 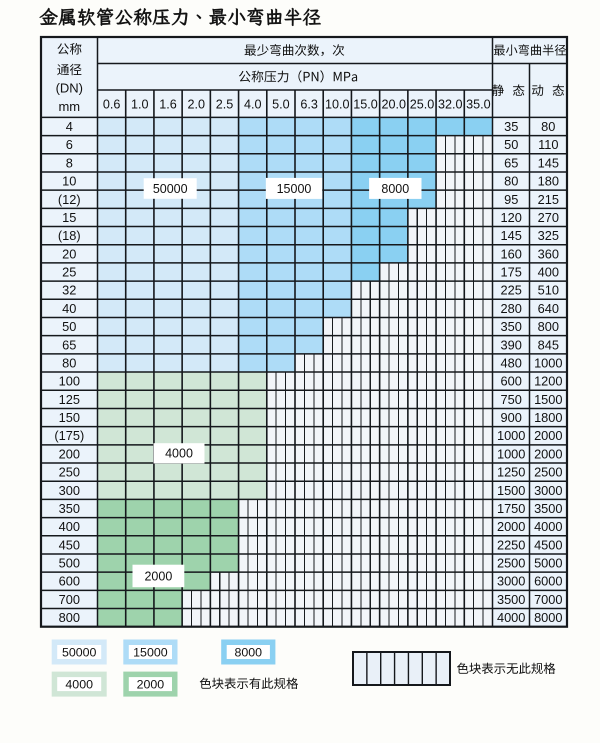 What do you see at coordinates (69, 308) in the screenshot?
I see `svg-text: 40` at bounding box center [69, 308].